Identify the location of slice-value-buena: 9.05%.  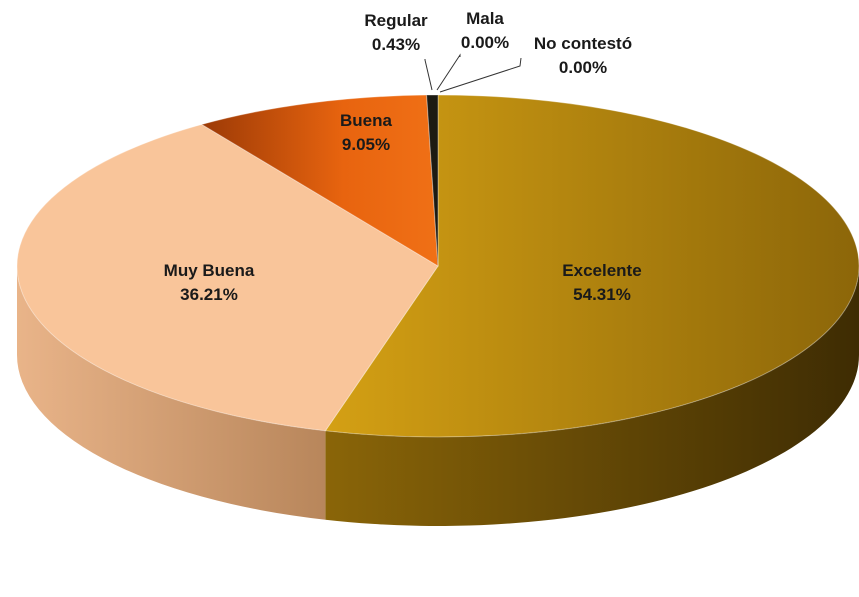
(366, 144).